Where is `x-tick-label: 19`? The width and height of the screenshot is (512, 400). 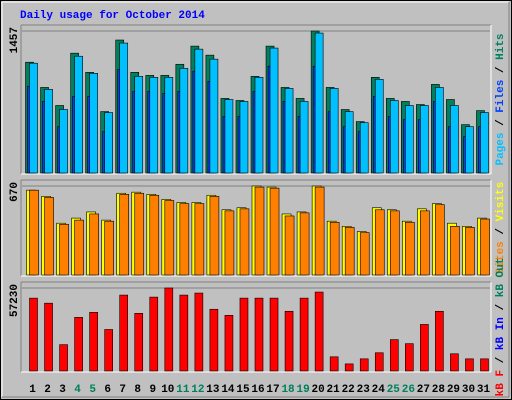 x-tick-label: 19 is located at coordinates (302, 390).